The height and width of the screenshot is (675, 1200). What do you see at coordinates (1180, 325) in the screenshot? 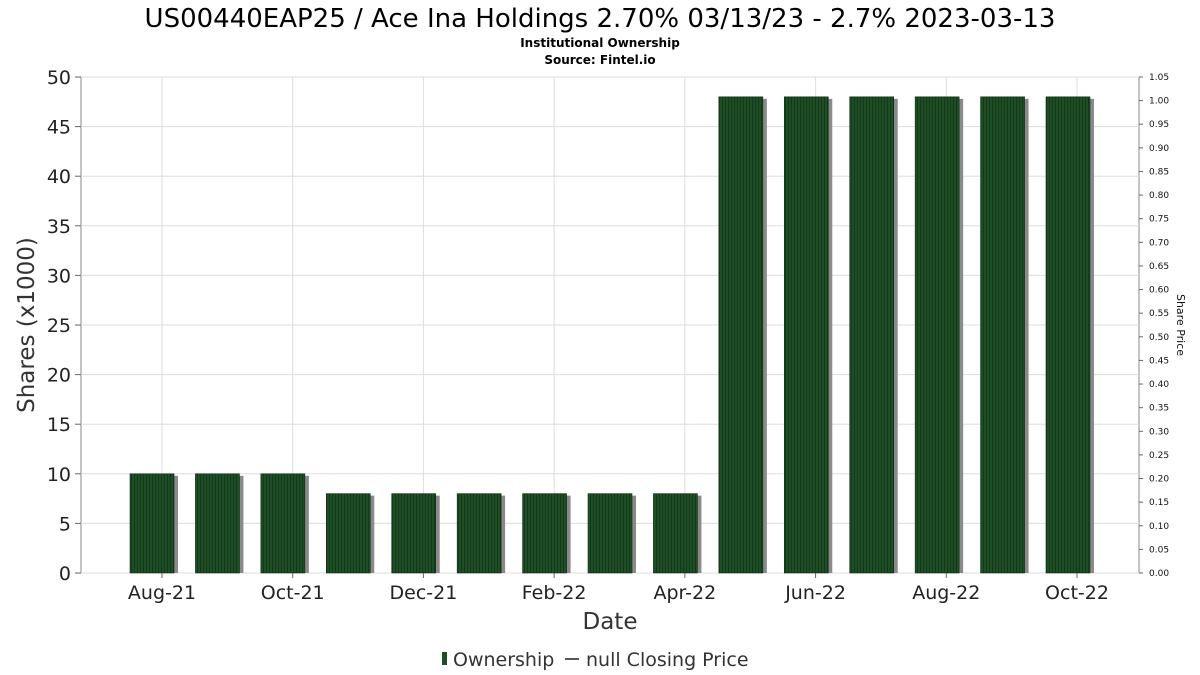
I see `right-axis-label: Share Price` at bounding box center [1180, 325].